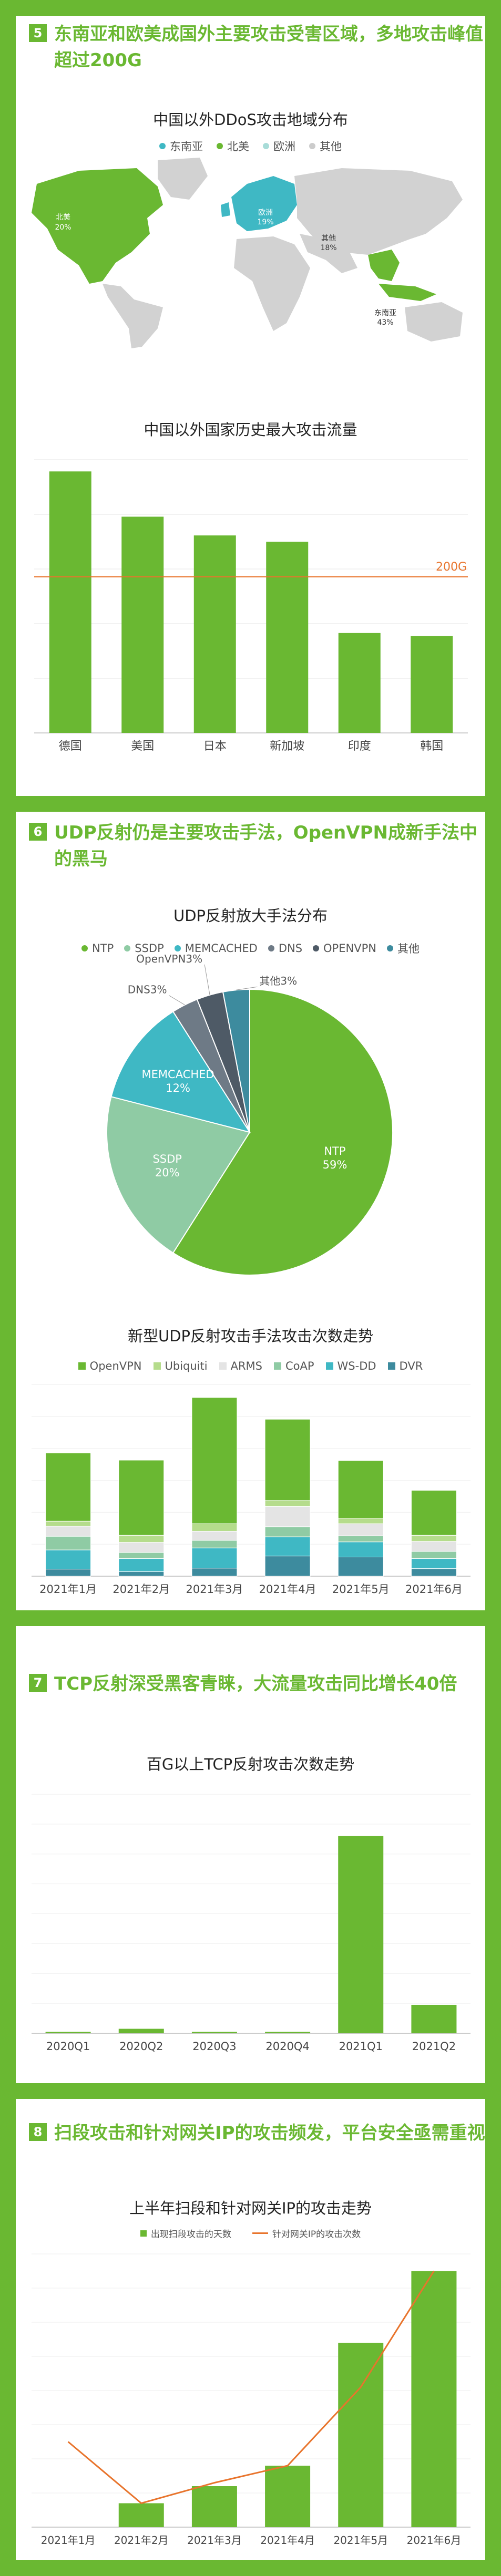  Describe the element at coordinates (169, 959) in the screenshot. I see `pie-outer-label: OpenVPN3%` at that location.